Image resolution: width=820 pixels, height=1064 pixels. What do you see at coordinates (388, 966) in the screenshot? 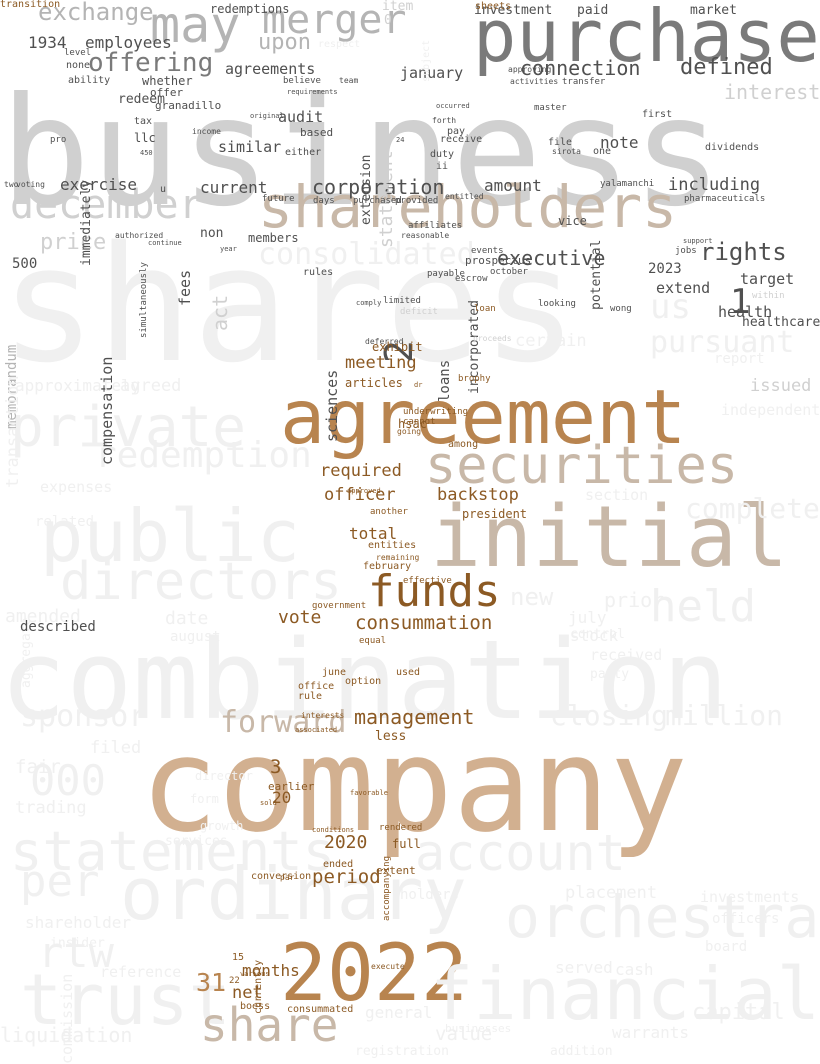
I see `word-251: execute` at bounding box center [388, 966].